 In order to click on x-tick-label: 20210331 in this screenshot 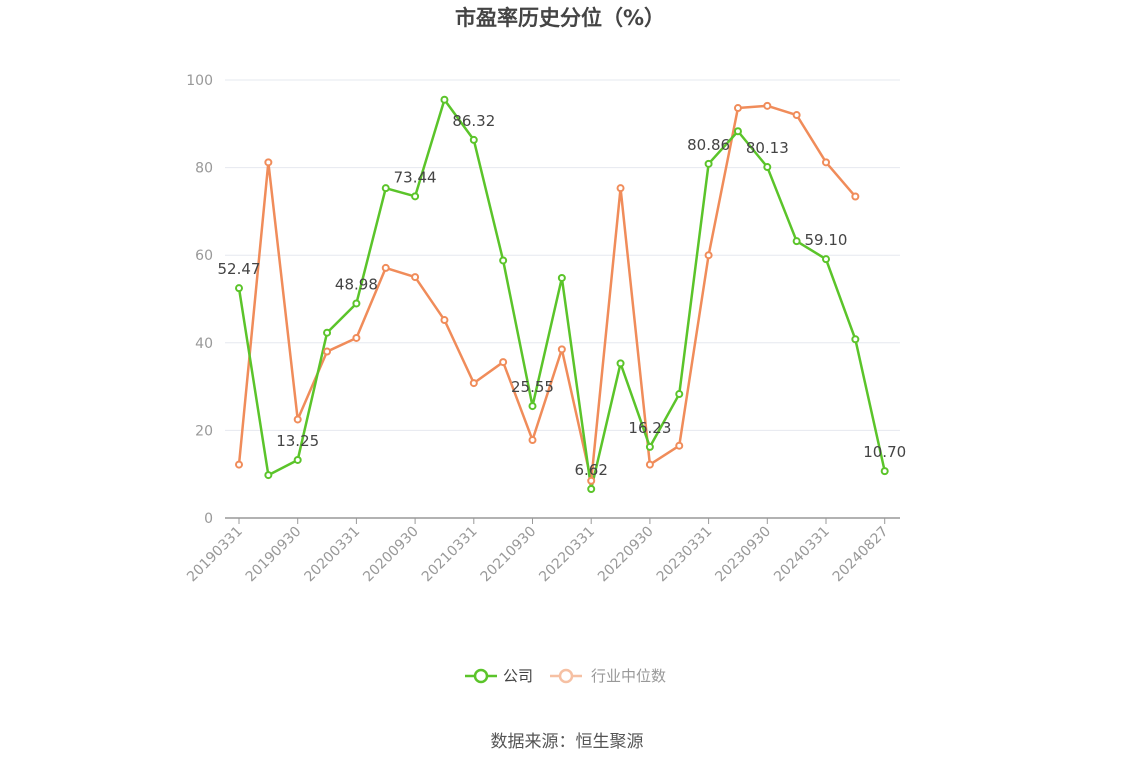, I will do `click(450, 555)`.